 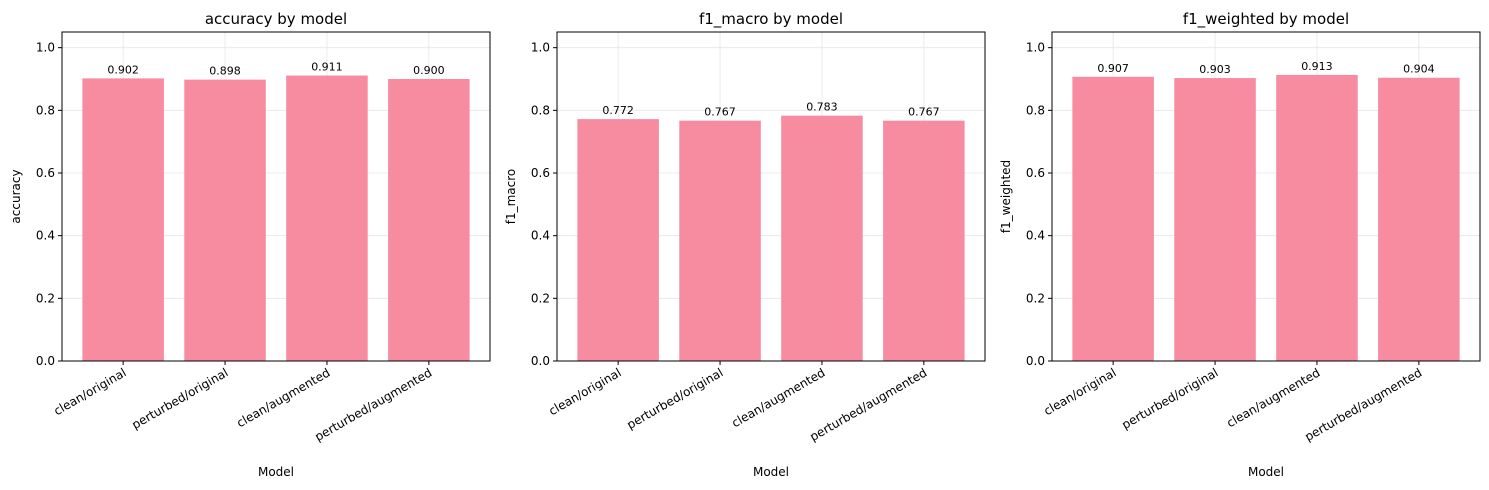 I want to click on data-label: 0.904, so click(x=1419, y=69).